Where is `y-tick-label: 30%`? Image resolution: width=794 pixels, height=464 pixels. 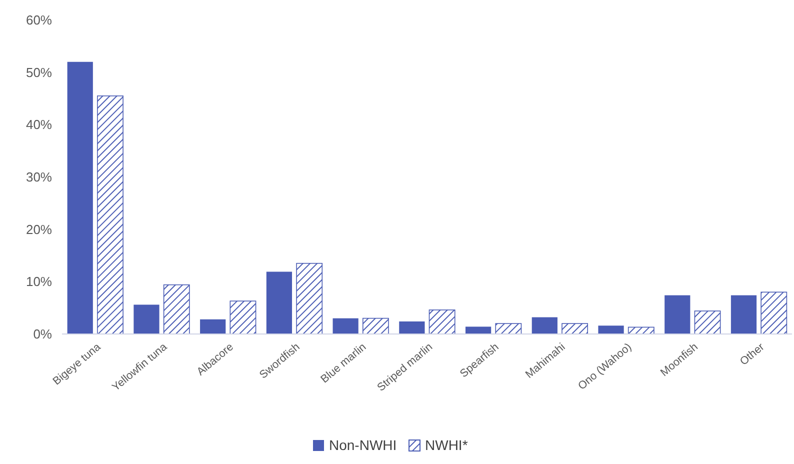
y-tick-label: 30% is located at coordinates (39, 177).